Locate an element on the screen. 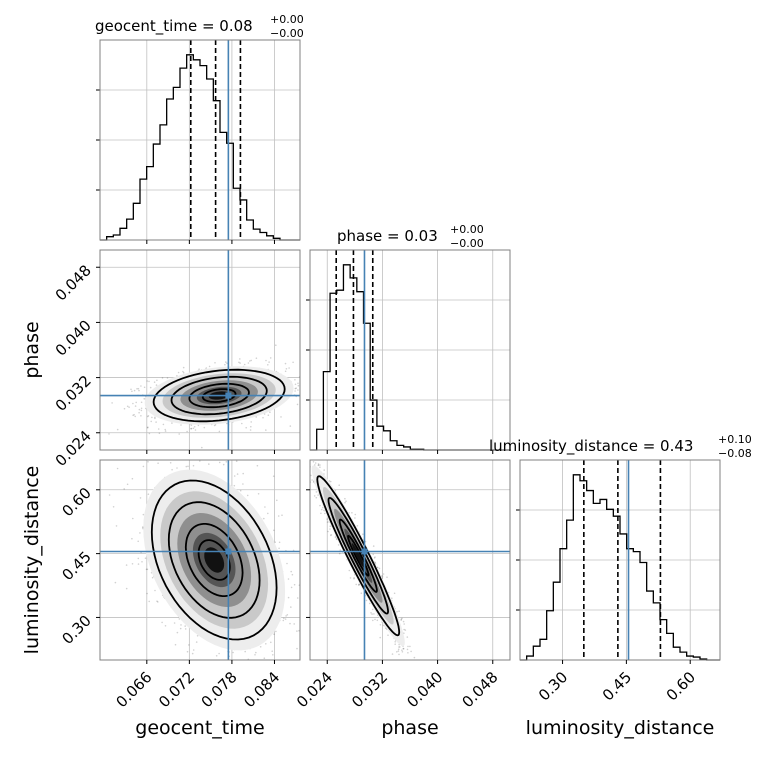  y-tick-label: 0.024 is located at coordinates (73, 448).